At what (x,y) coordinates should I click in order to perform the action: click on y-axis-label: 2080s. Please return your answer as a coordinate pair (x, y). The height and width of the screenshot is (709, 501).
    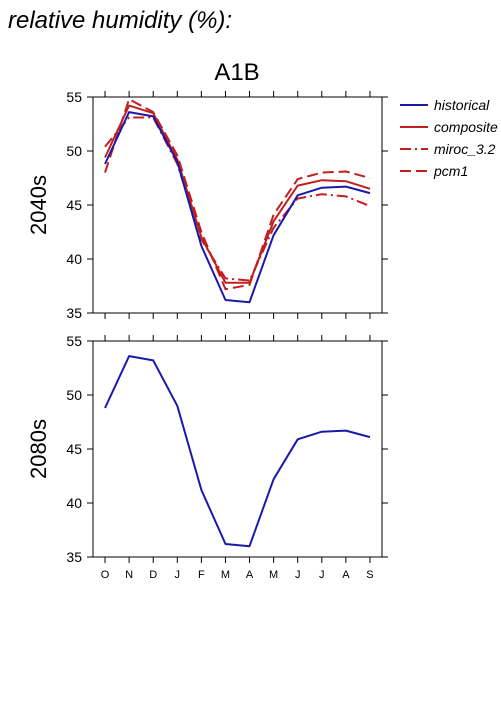
    Looking at the image, I should click on (38, 449).